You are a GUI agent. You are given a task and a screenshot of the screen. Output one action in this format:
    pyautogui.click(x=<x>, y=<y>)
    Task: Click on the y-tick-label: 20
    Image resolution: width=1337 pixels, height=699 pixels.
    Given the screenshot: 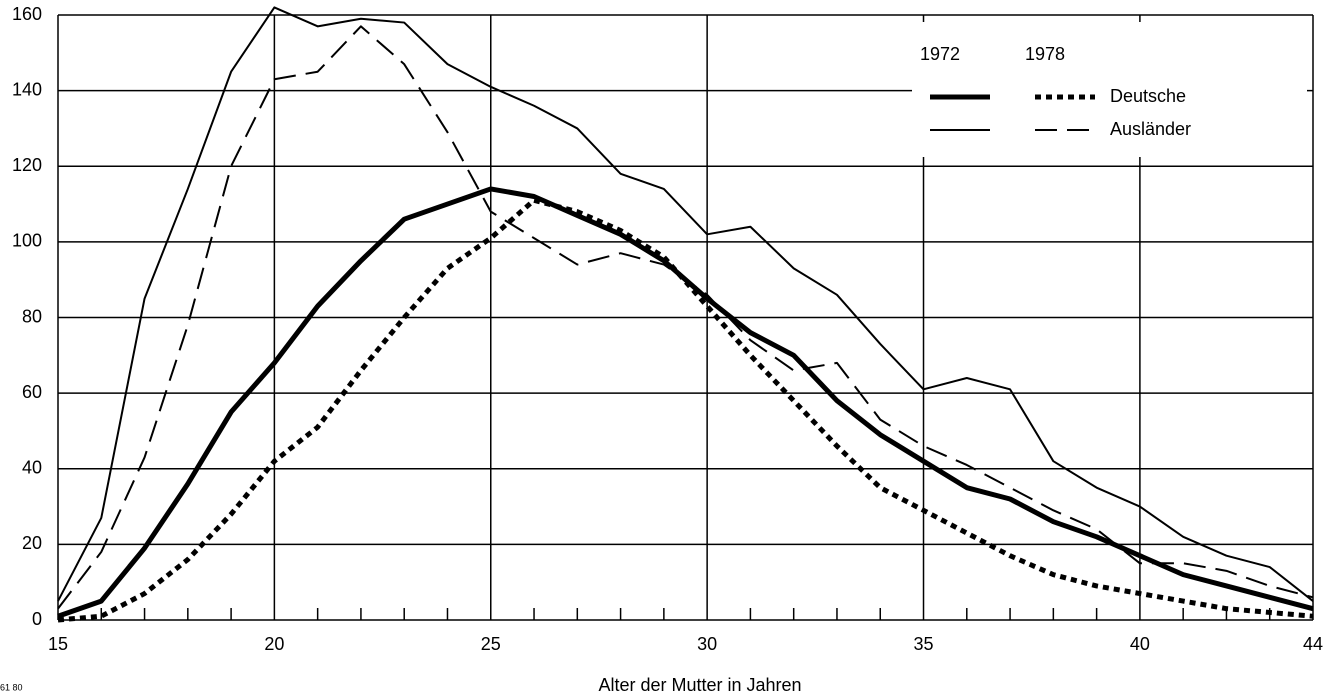 What is the action you would take?
    pyautogui.click(x=32, y=543)
    